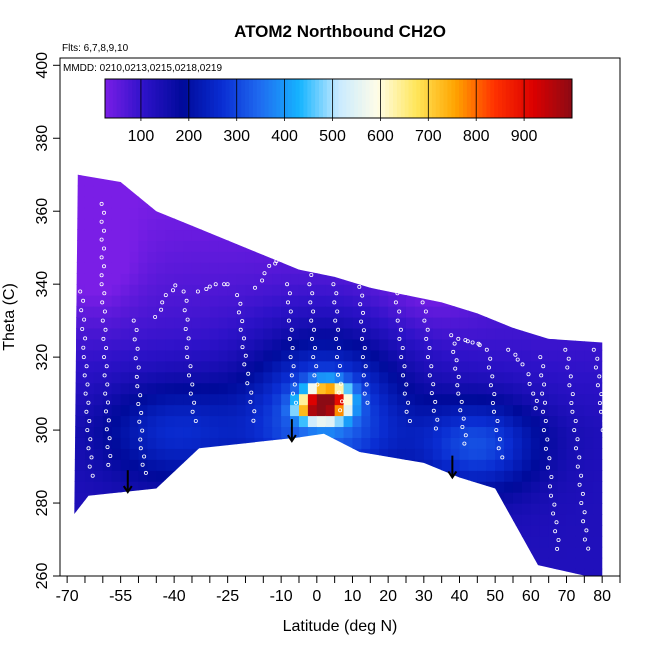 This screenshot has height=650, width=650. Describe the element at coordinates (263, 98) in the screenshot. I see `colorbar-swatch` at that location.